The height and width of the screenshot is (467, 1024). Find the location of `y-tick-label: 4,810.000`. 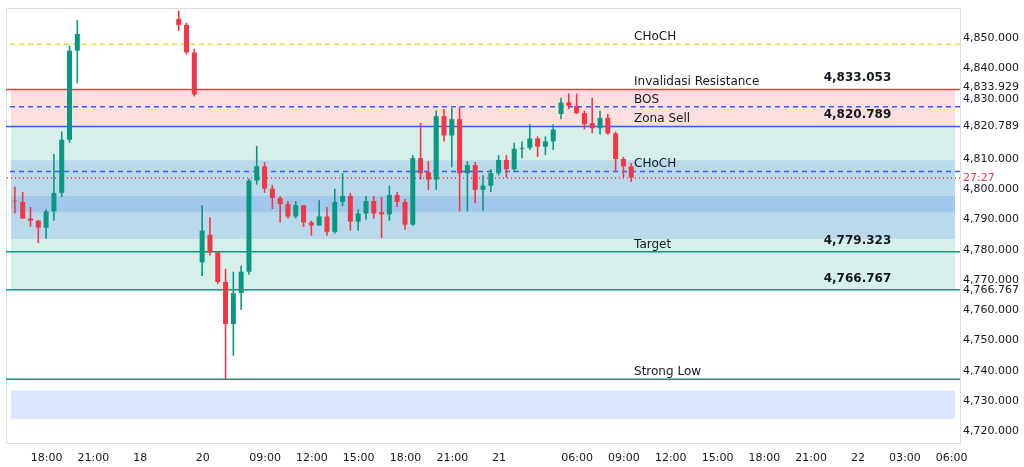

y-tick-label: 4,810.000 is located at coordinates (991, 159).